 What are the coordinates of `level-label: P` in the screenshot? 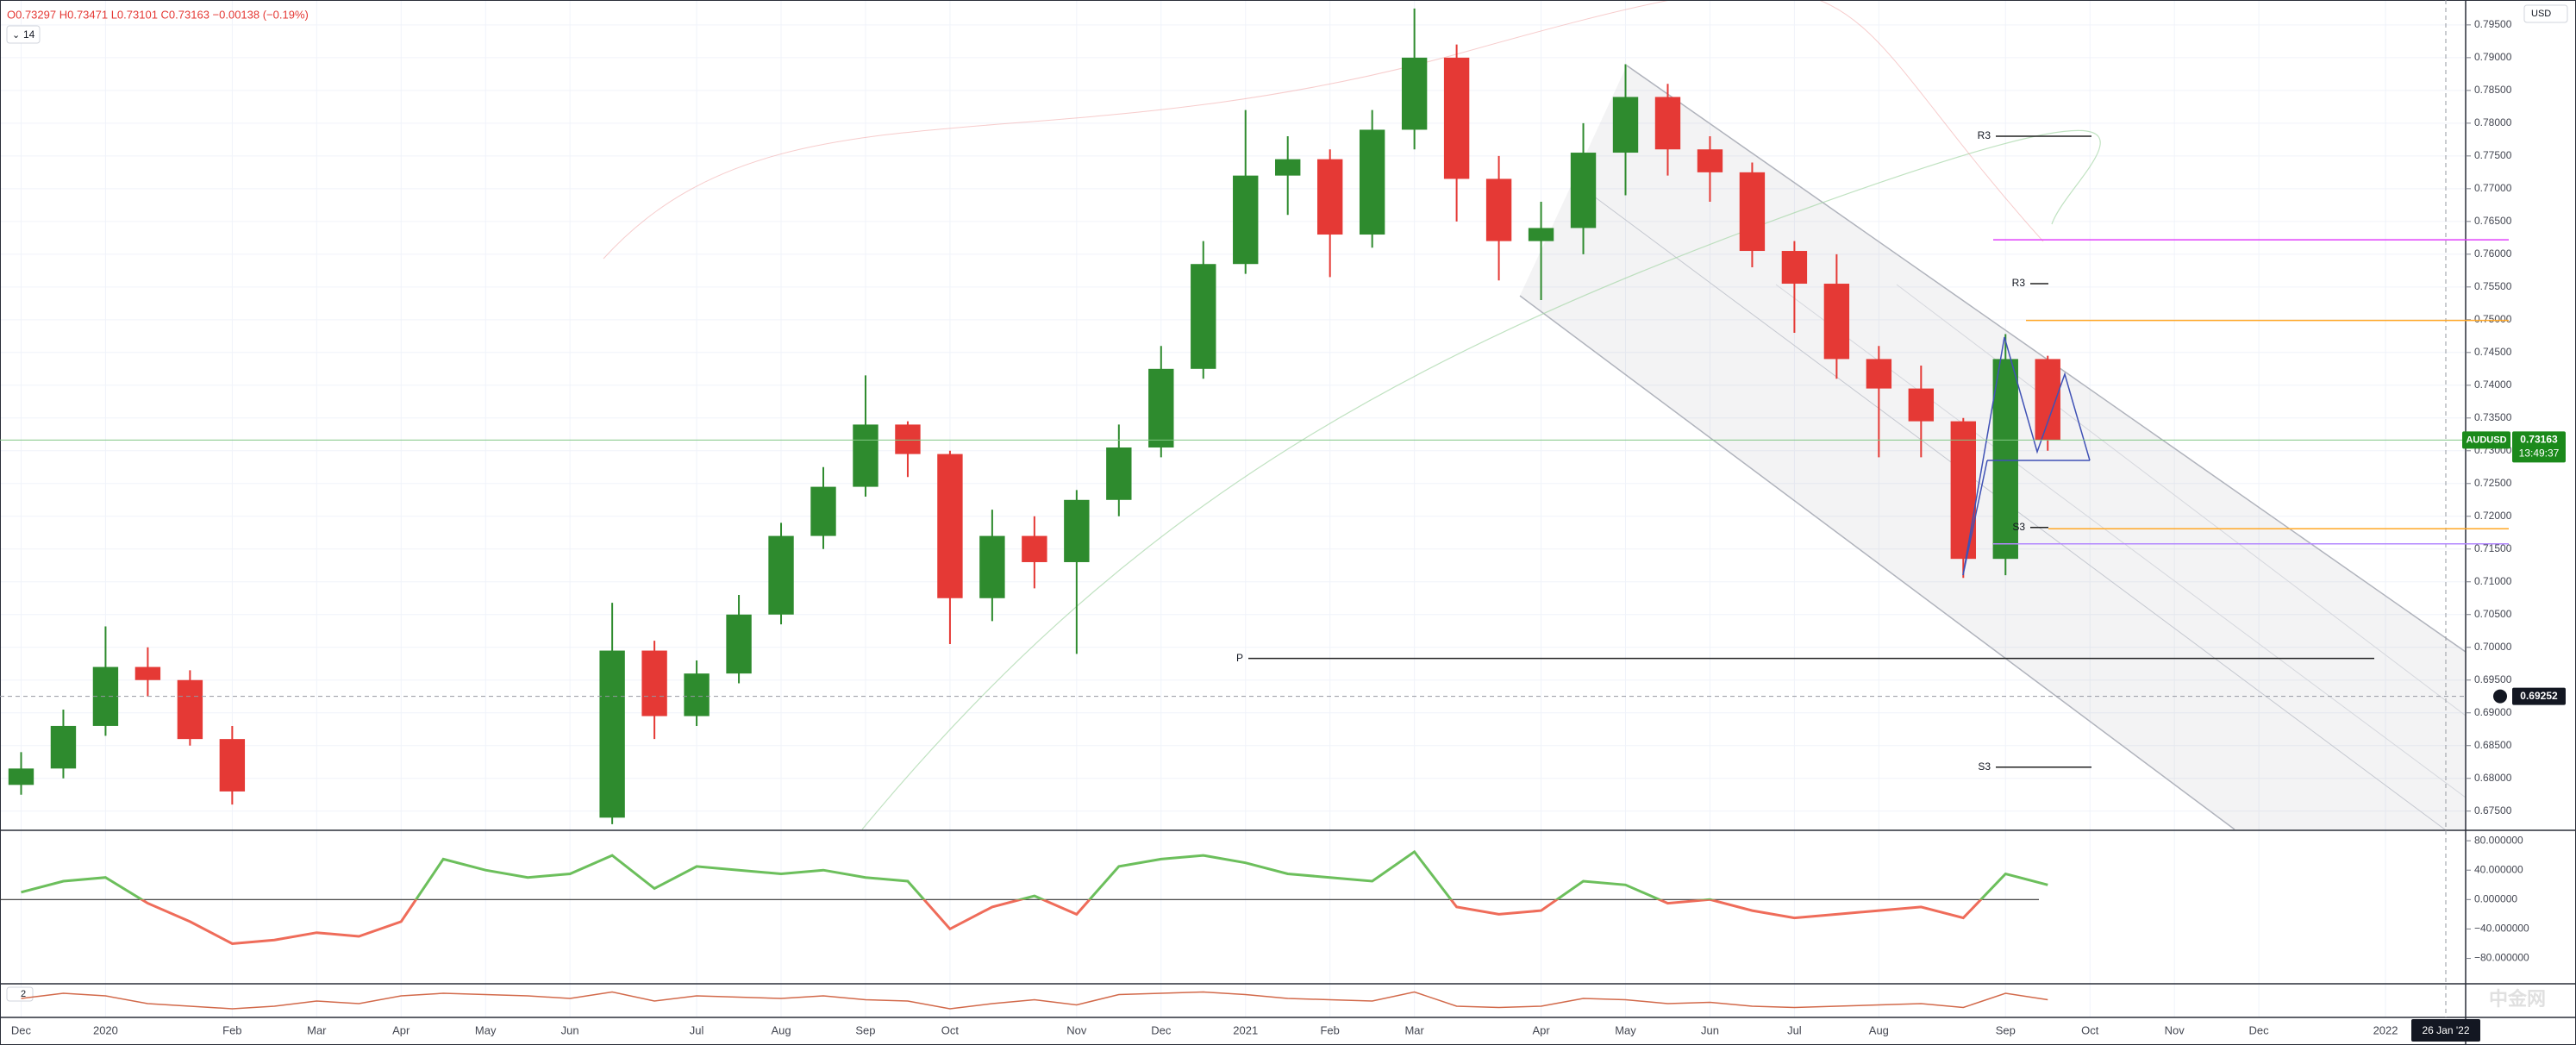 It's located at (1239, 658).